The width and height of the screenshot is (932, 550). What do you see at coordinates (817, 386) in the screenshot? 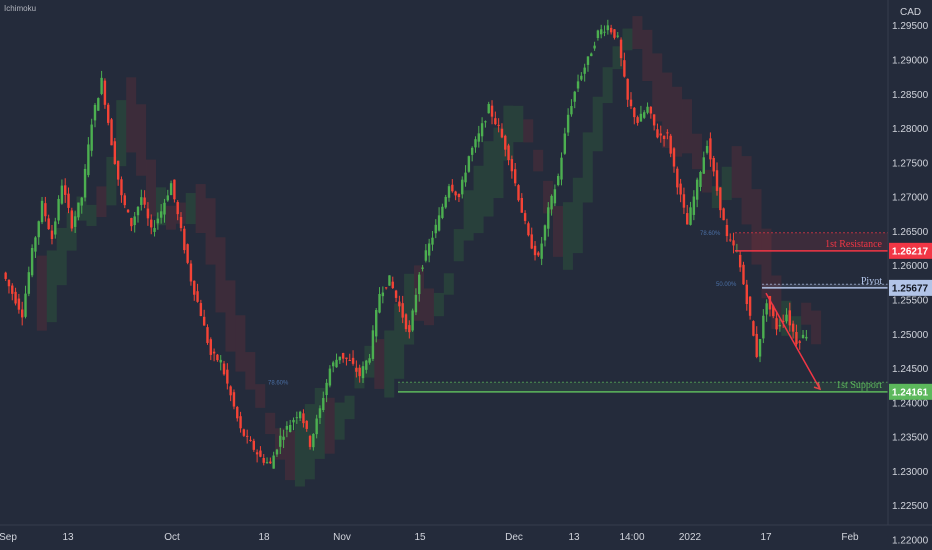
I see `projection-arrowhead` at bounding box center [817, 386].